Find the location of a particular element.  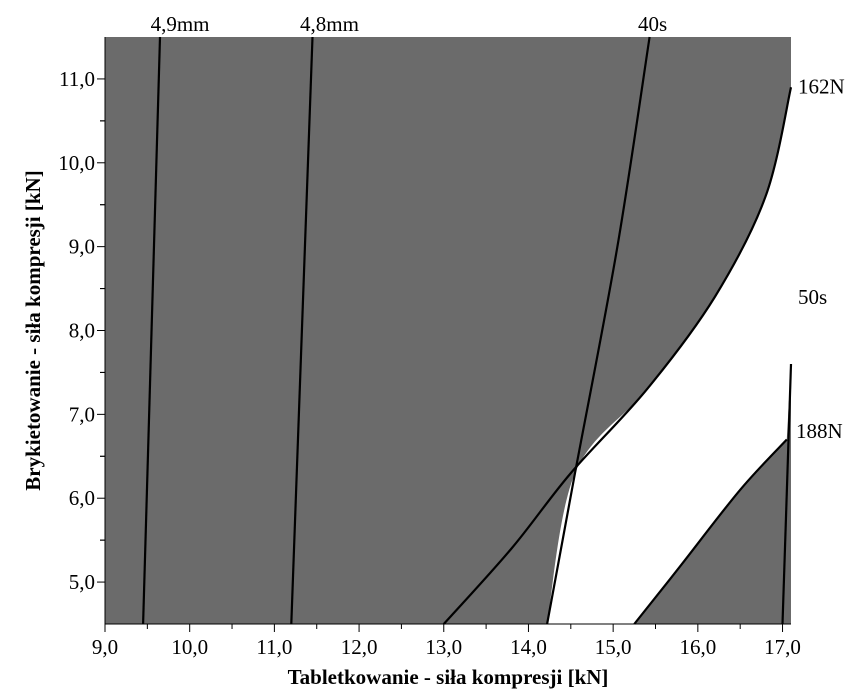

x-tick-label: 14,0 is located at coordinates (528, 647).